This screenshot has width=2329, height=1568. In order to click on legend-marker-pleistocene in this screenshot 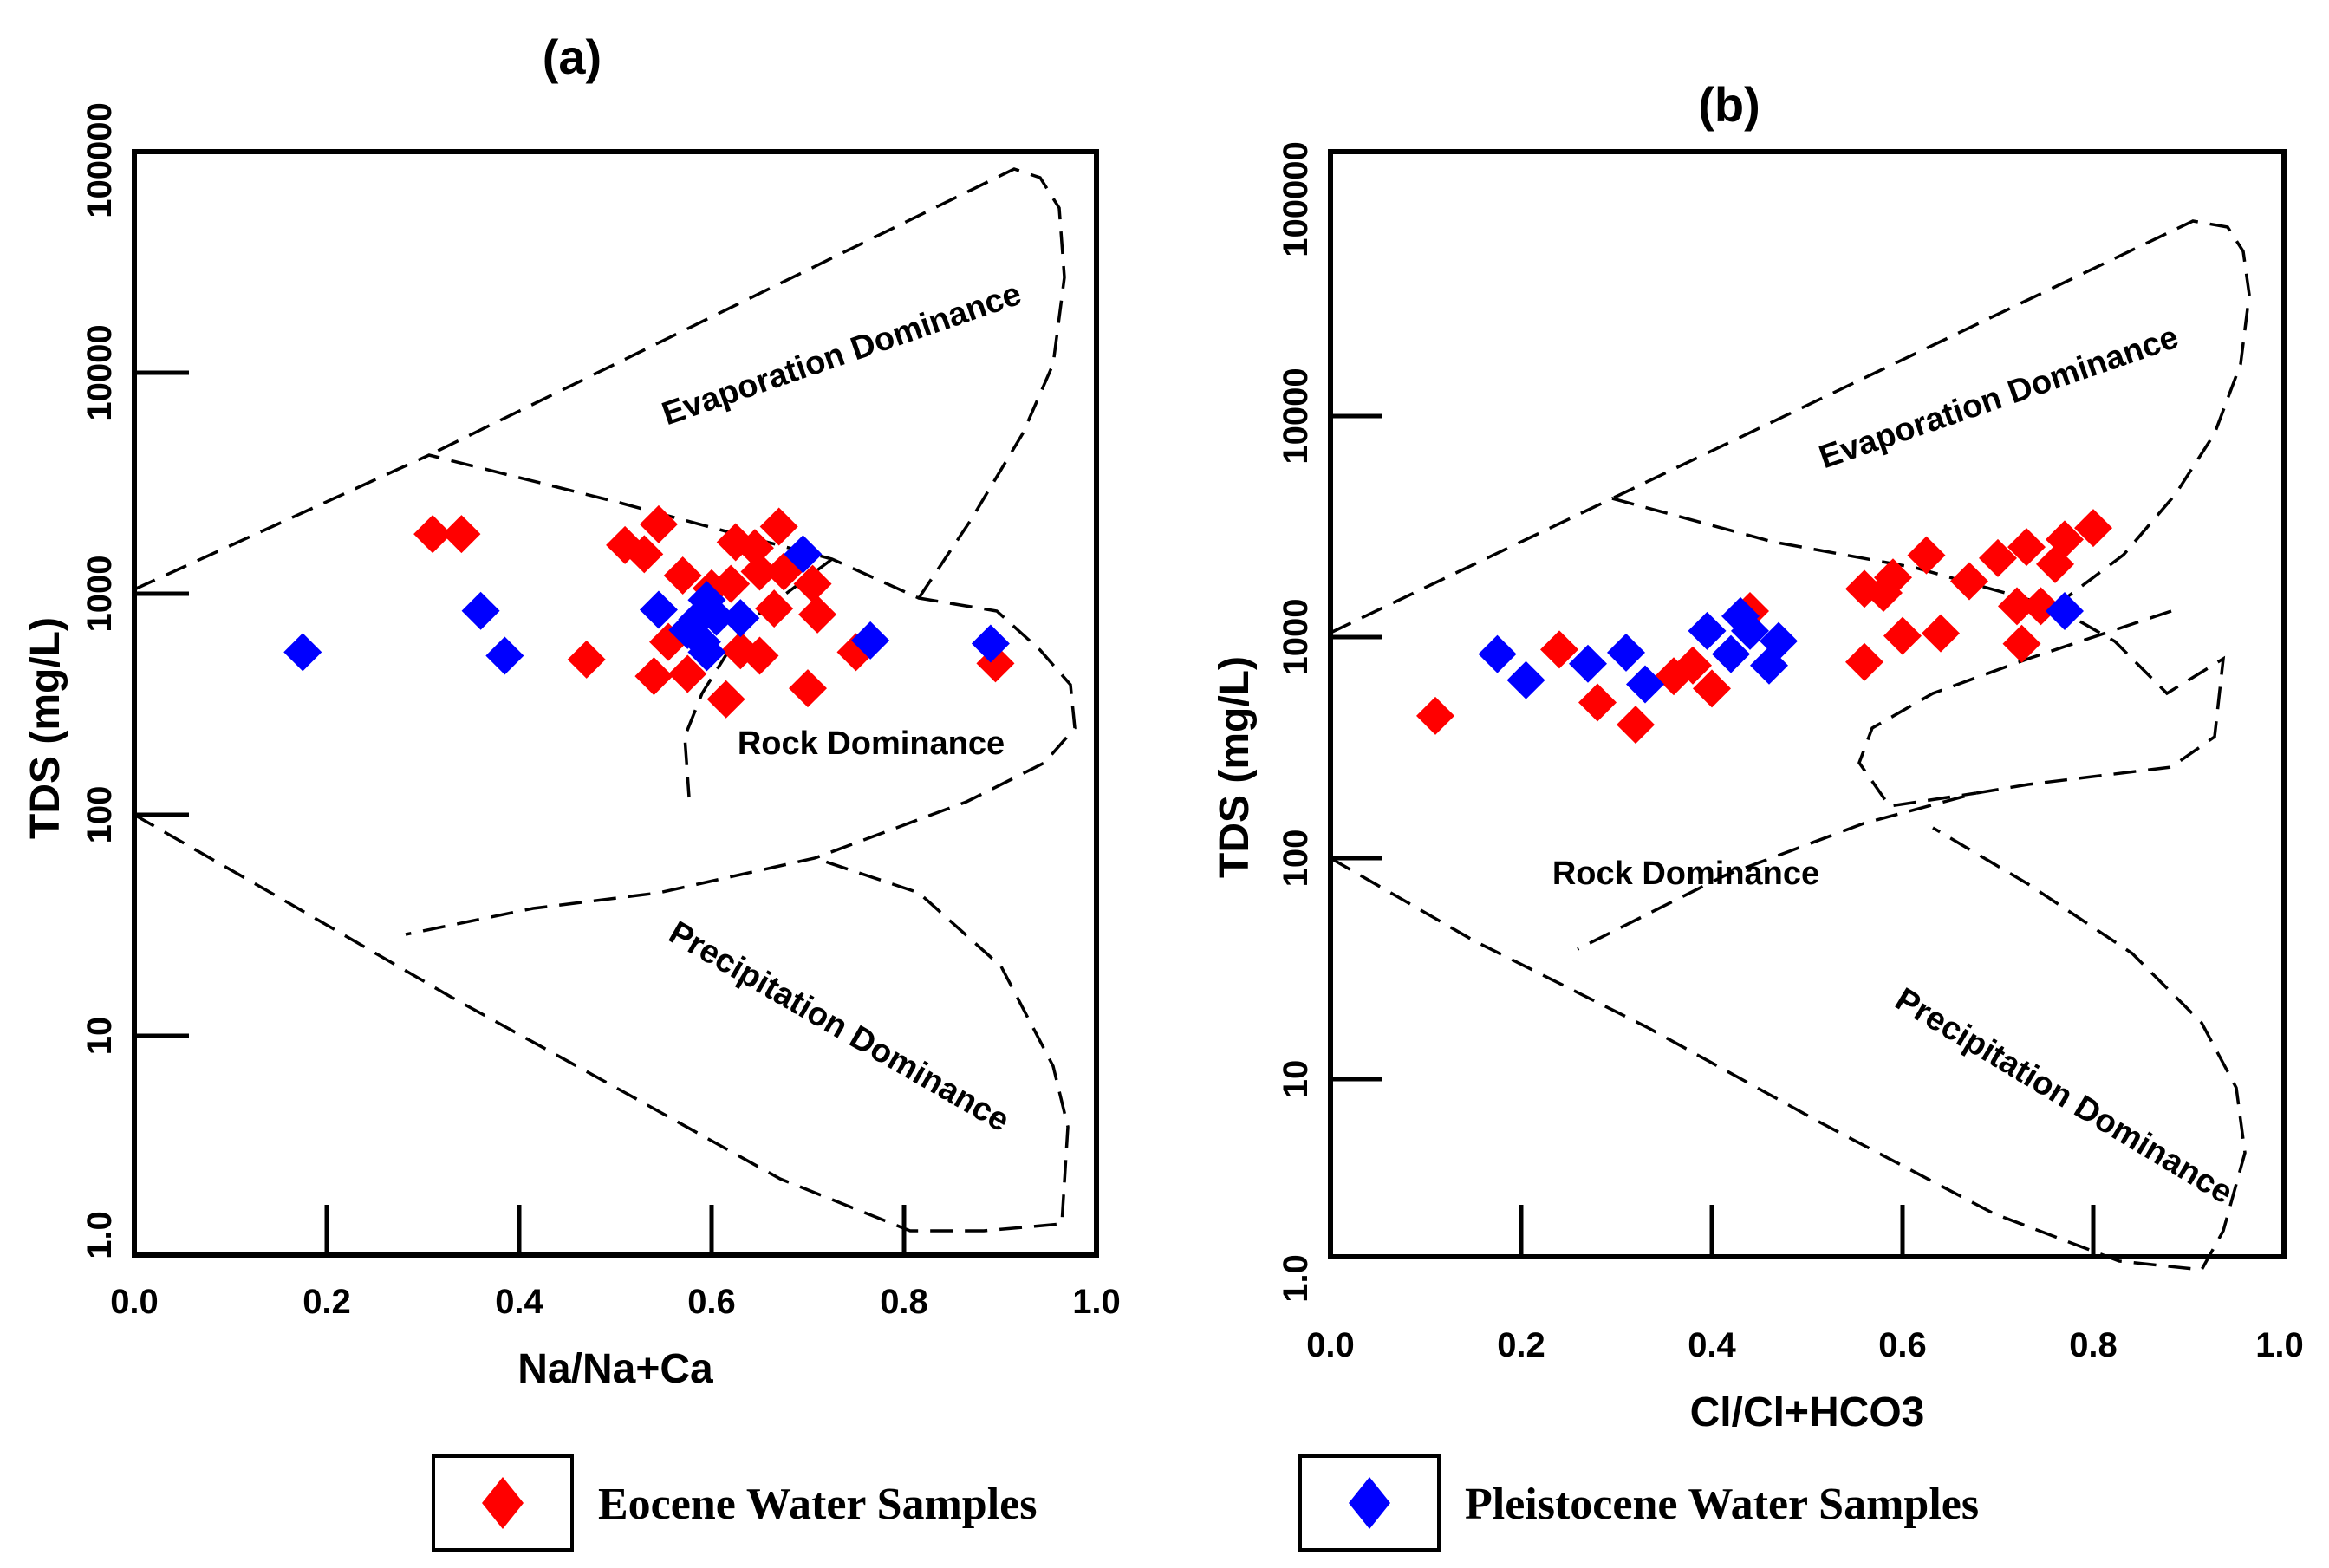, I will do `click(1369, 1503)`.